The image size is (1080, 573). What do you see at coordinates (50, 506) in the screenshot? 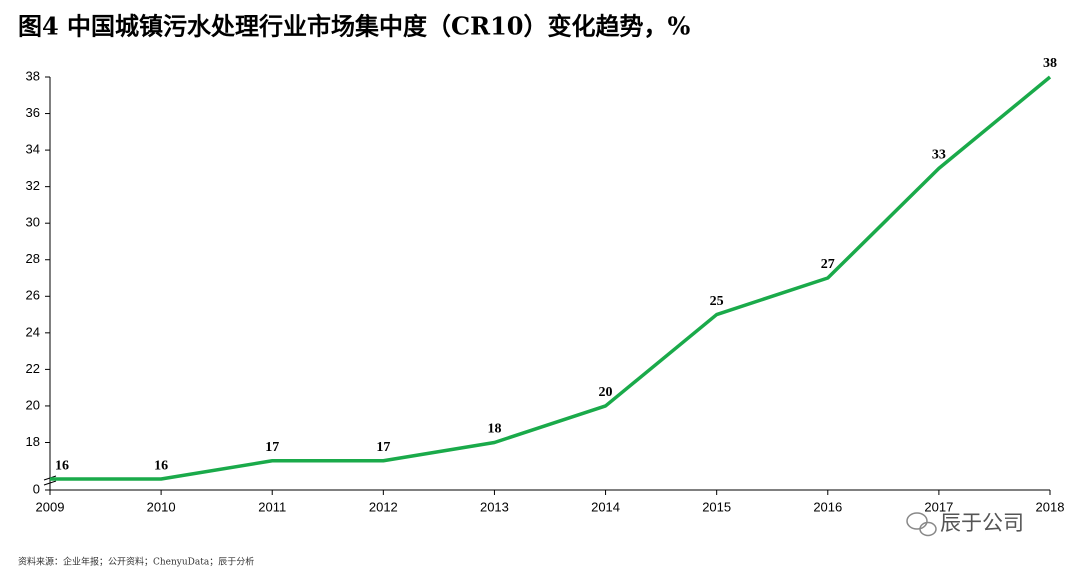
I see `x-tick-label: 2009` at bounding box center [50, 506].